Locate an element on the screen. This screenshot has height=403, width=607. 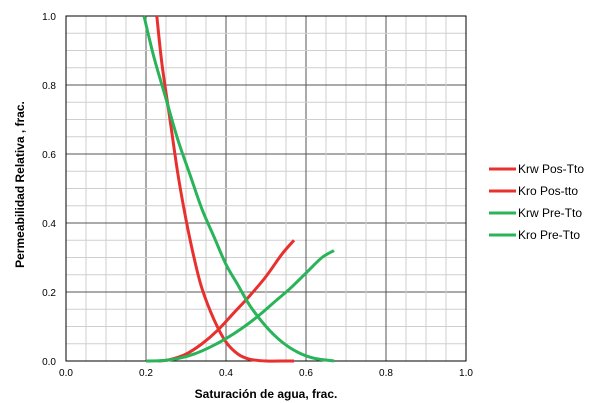
legend-label: Krw Pre-Tto is located at coordinates (550, 213).